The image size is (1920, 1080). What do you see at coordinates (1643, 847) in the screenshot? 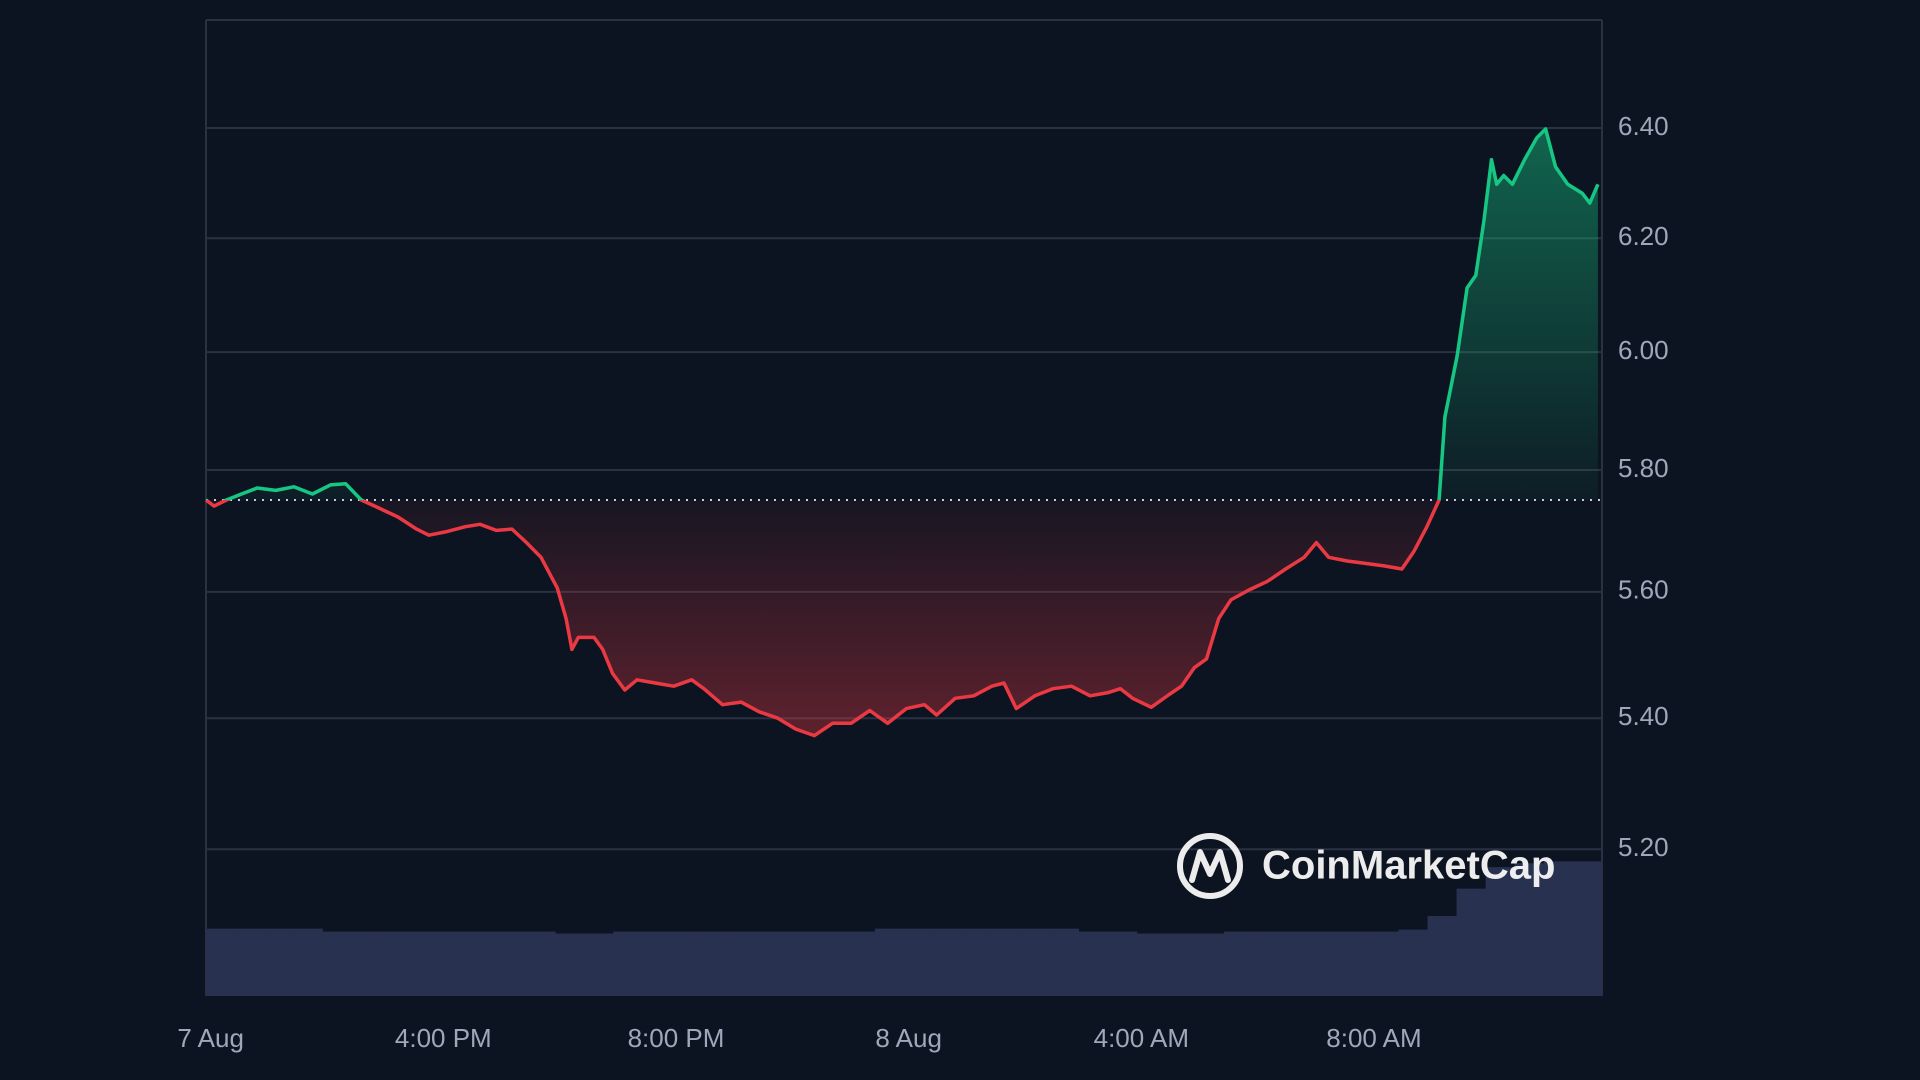
I see `y-tick-label: 5.20` at bounding box center [1643, 847].